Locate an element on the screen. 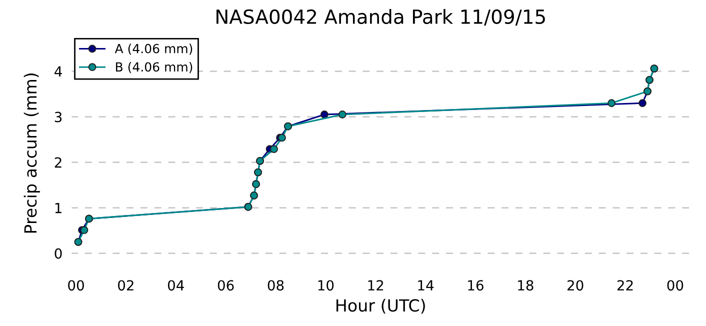  x-tick-label: 14 is located at coordinates (426, 285).